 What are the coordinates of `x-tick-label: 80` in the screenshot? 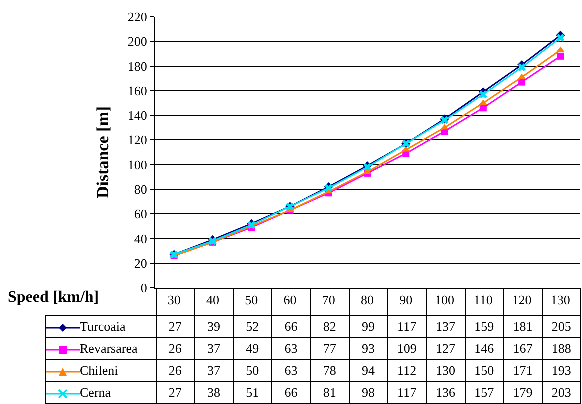 It's located at (367, 300).